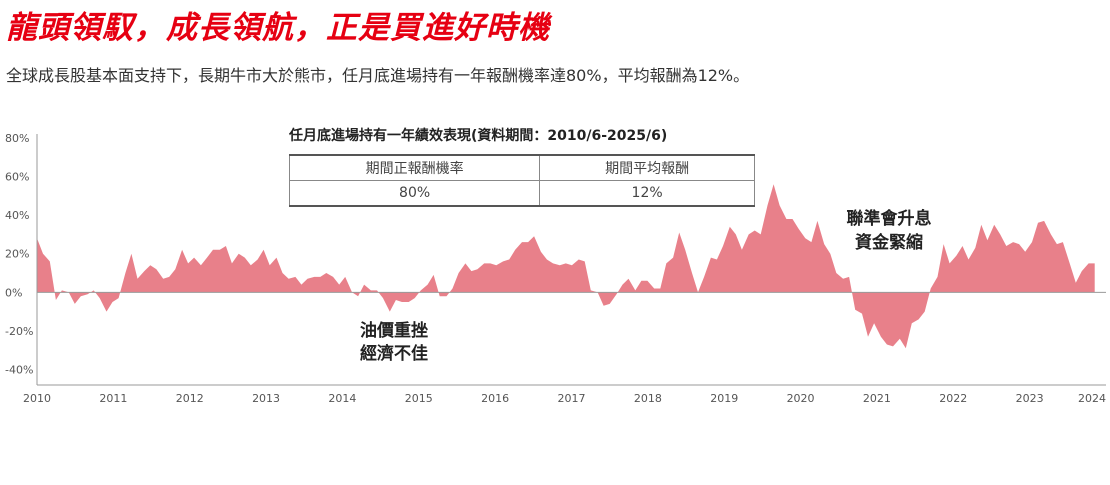  What do you see at coordinates (478, 136) in the screenshot?
I see `table-title: 任月底進場持有一年績效表現(資料期間：2010/6-2025/6)` at bounding box center [478, 136].